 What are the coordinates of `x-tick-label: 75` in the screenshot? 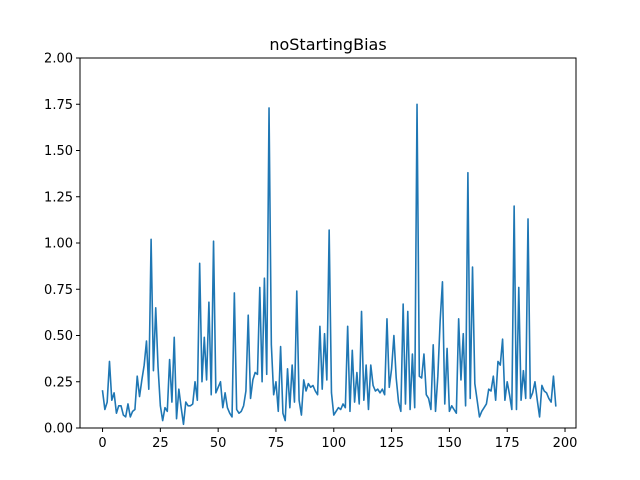 It's located at (276, 443).